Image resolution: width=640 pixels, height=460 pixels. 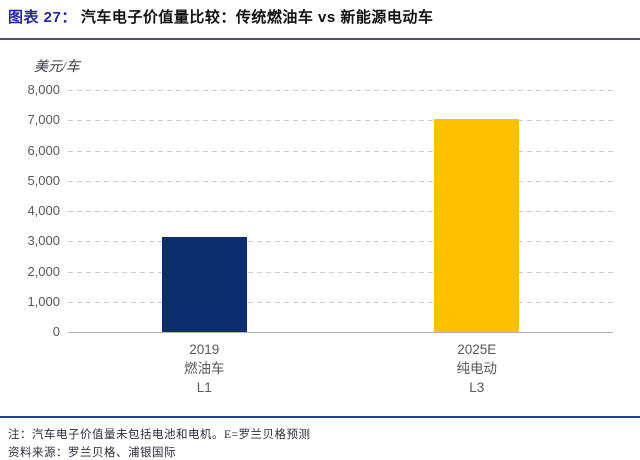 What do you see at coordinates (320, 417) in the screenshot?
I see `footnote-divider-line` at bounding box center [320, 417].